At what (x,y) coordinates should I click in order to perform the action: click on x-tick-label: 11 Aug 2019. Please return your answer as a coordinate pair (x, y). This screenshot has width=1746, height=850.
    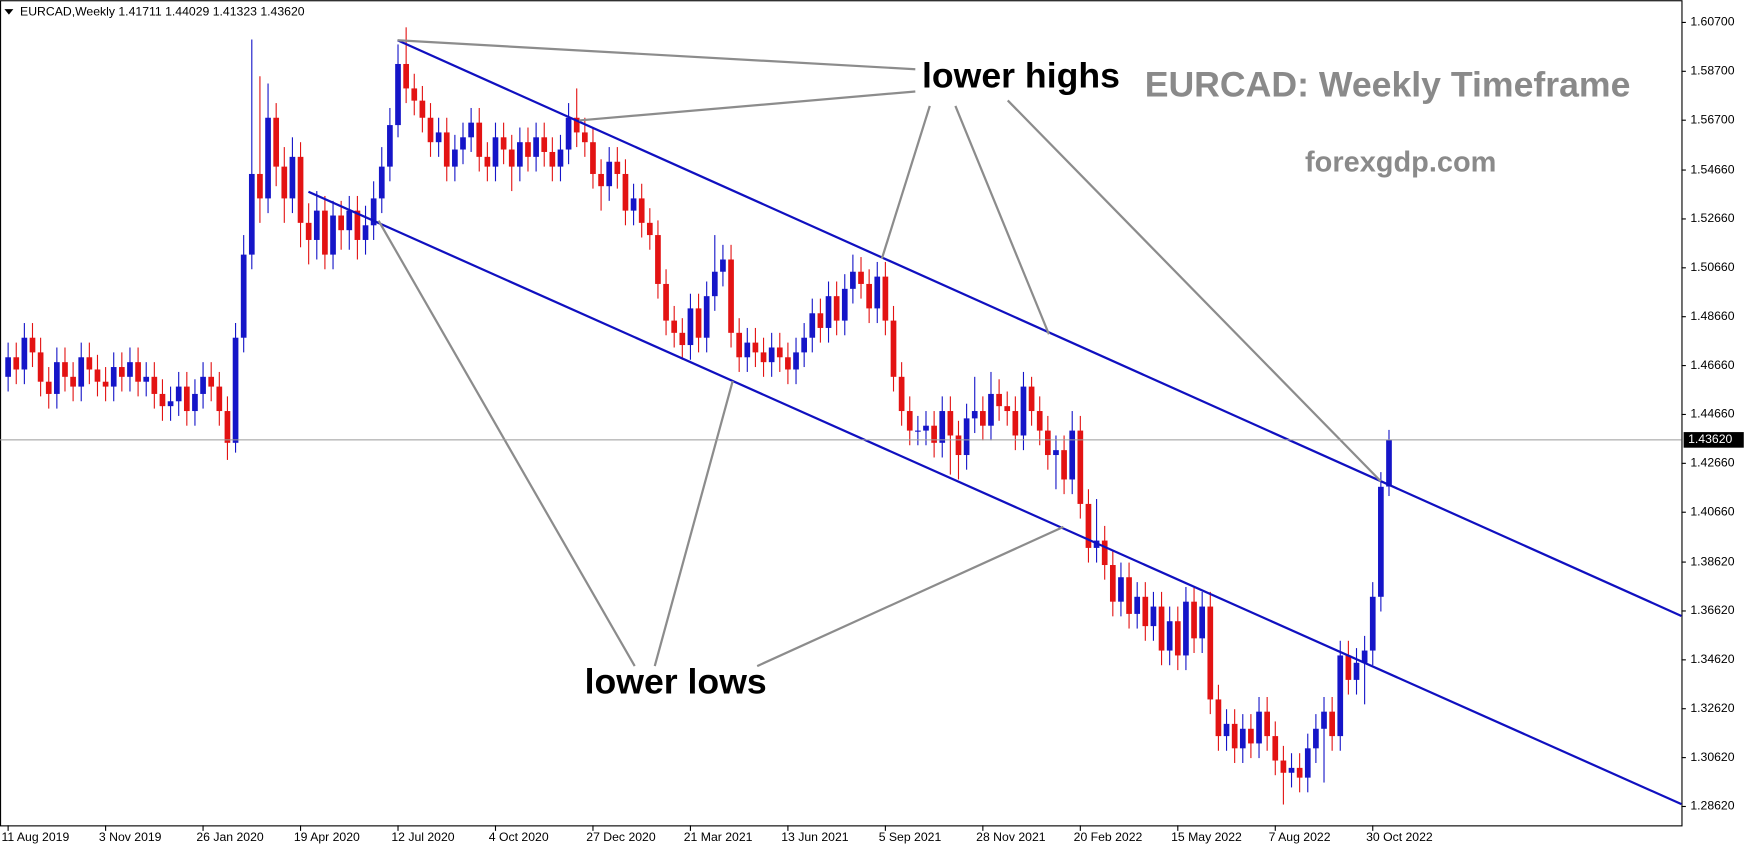
    Looking at the image, I should click on (35, 837).